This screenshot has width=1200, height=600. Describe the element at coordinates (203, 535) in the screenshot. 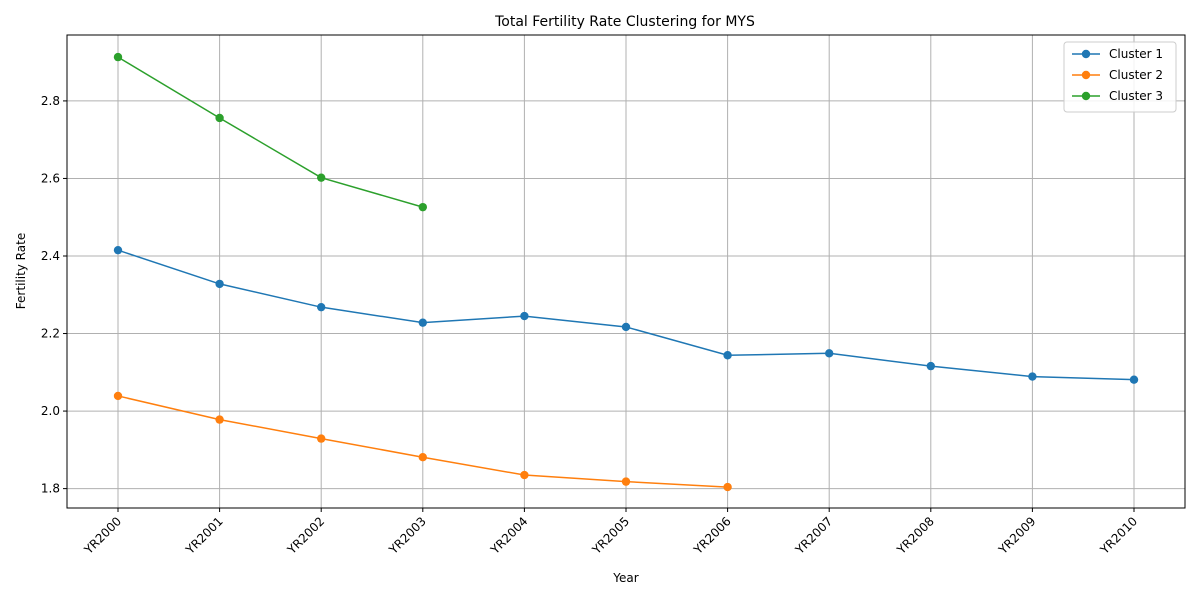

I see `x-tick-label: YR2001` at that location.